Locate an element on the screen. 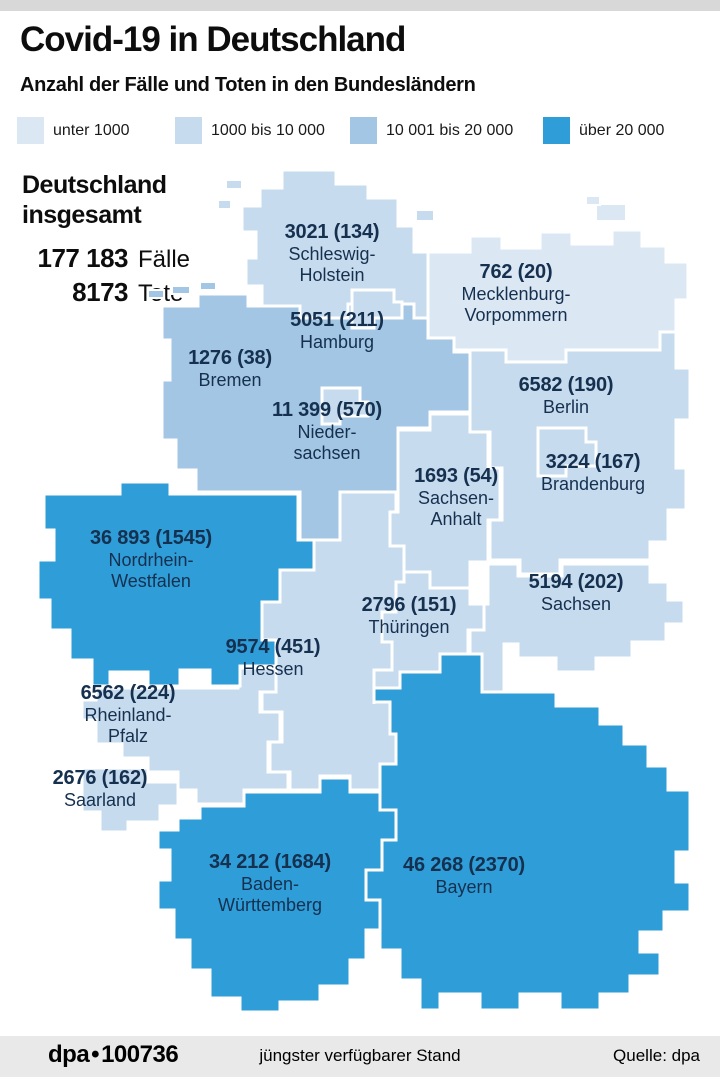 This screenshot has height=1077, width=720. state-label-he: 9574 (451) Hessen is located at coordinates (273, 658).